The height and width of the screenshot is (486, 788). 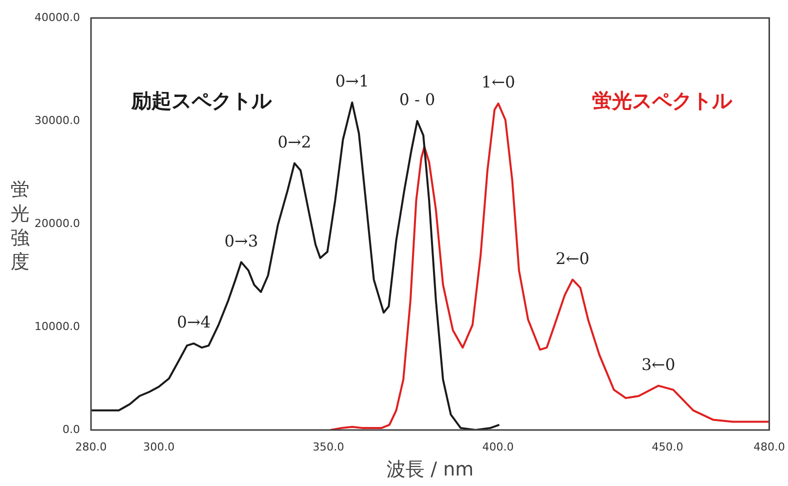 I want to click on annotation: 3←0, so click(x=658, y=364).